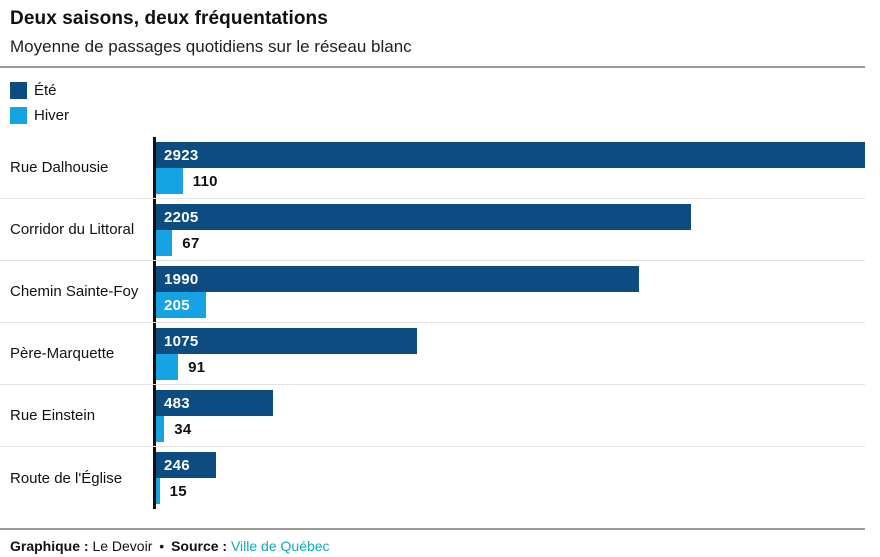 The image size is (880, 557). What do you see at coordinates (178, 491) in the screenshot?
I see `value-label: 15` at bounding box center [178, 491].